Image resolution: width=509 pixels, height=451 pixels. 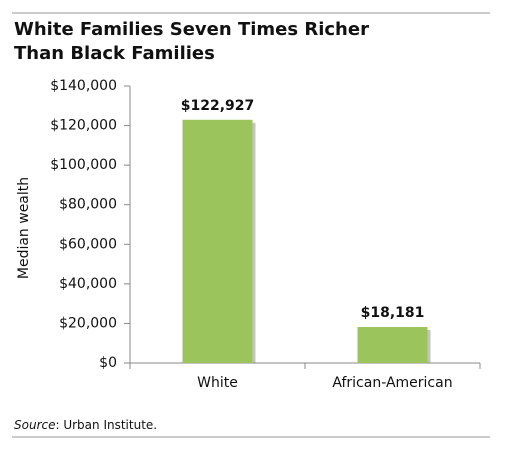 What do you see at coordinates (392, 383) in the screenshot?
I see `x-tick-label: African-American` at bounding box center [392, 383].